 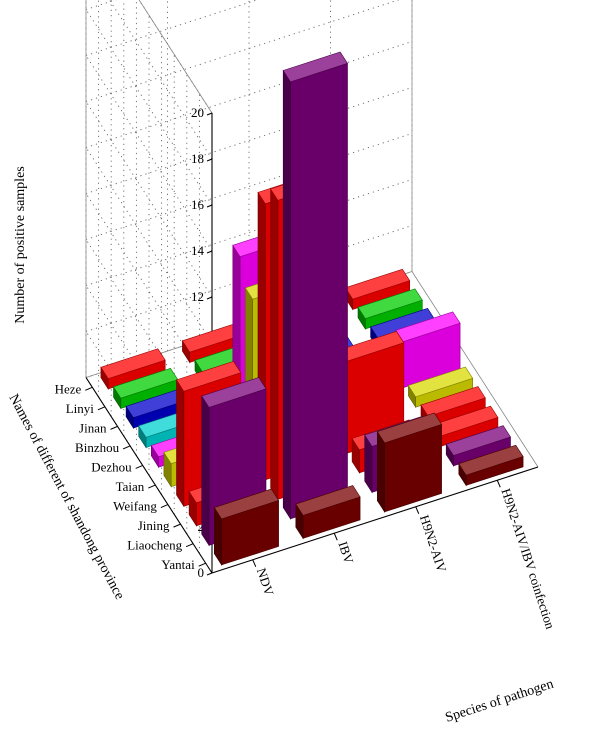 I want to click on province-label: Liaocheng, so click(x=154, y=545).